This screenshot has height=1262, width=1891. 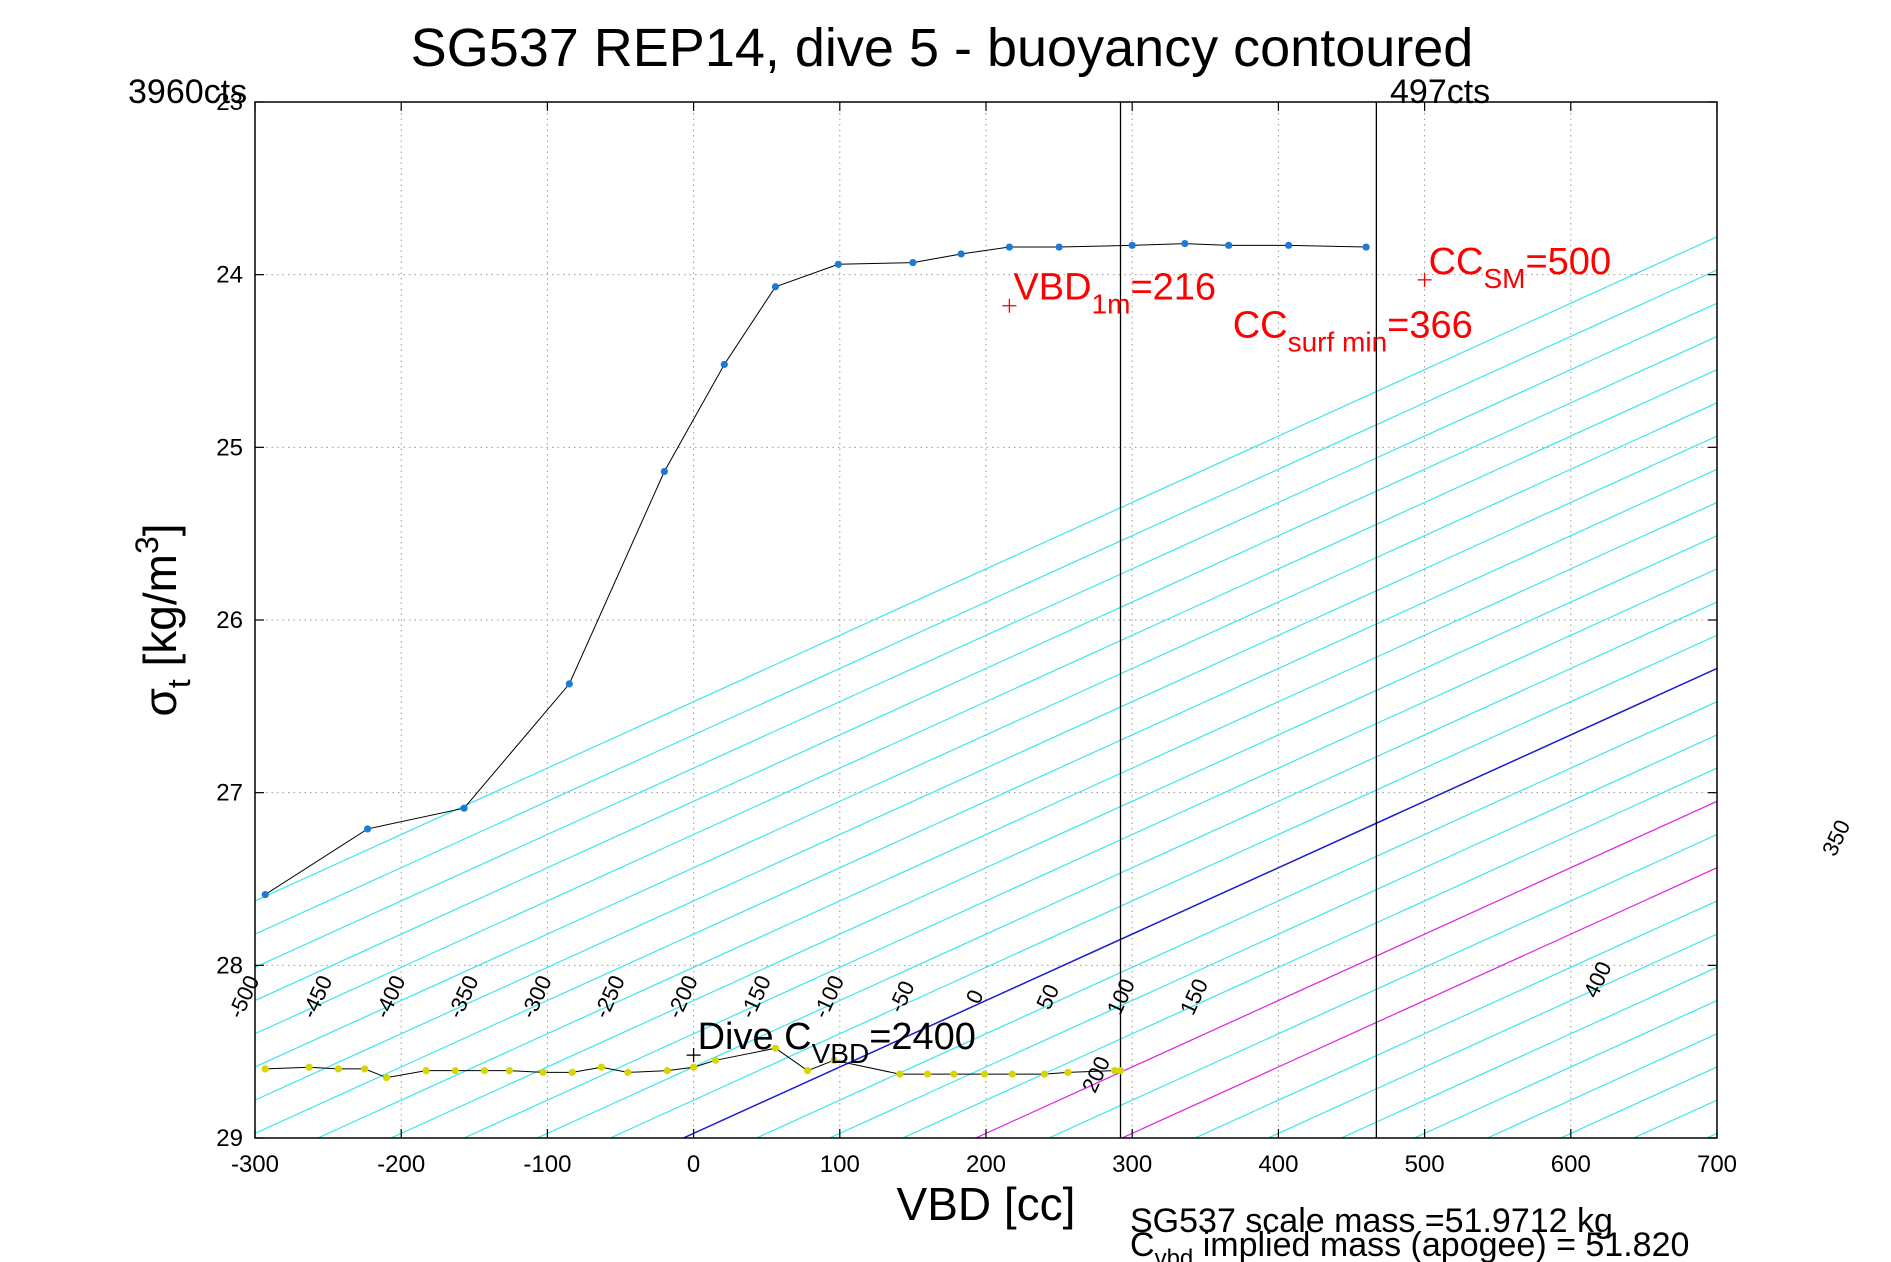 I want to click on implied-mass-main: C, so click(x=1142, y=1244).